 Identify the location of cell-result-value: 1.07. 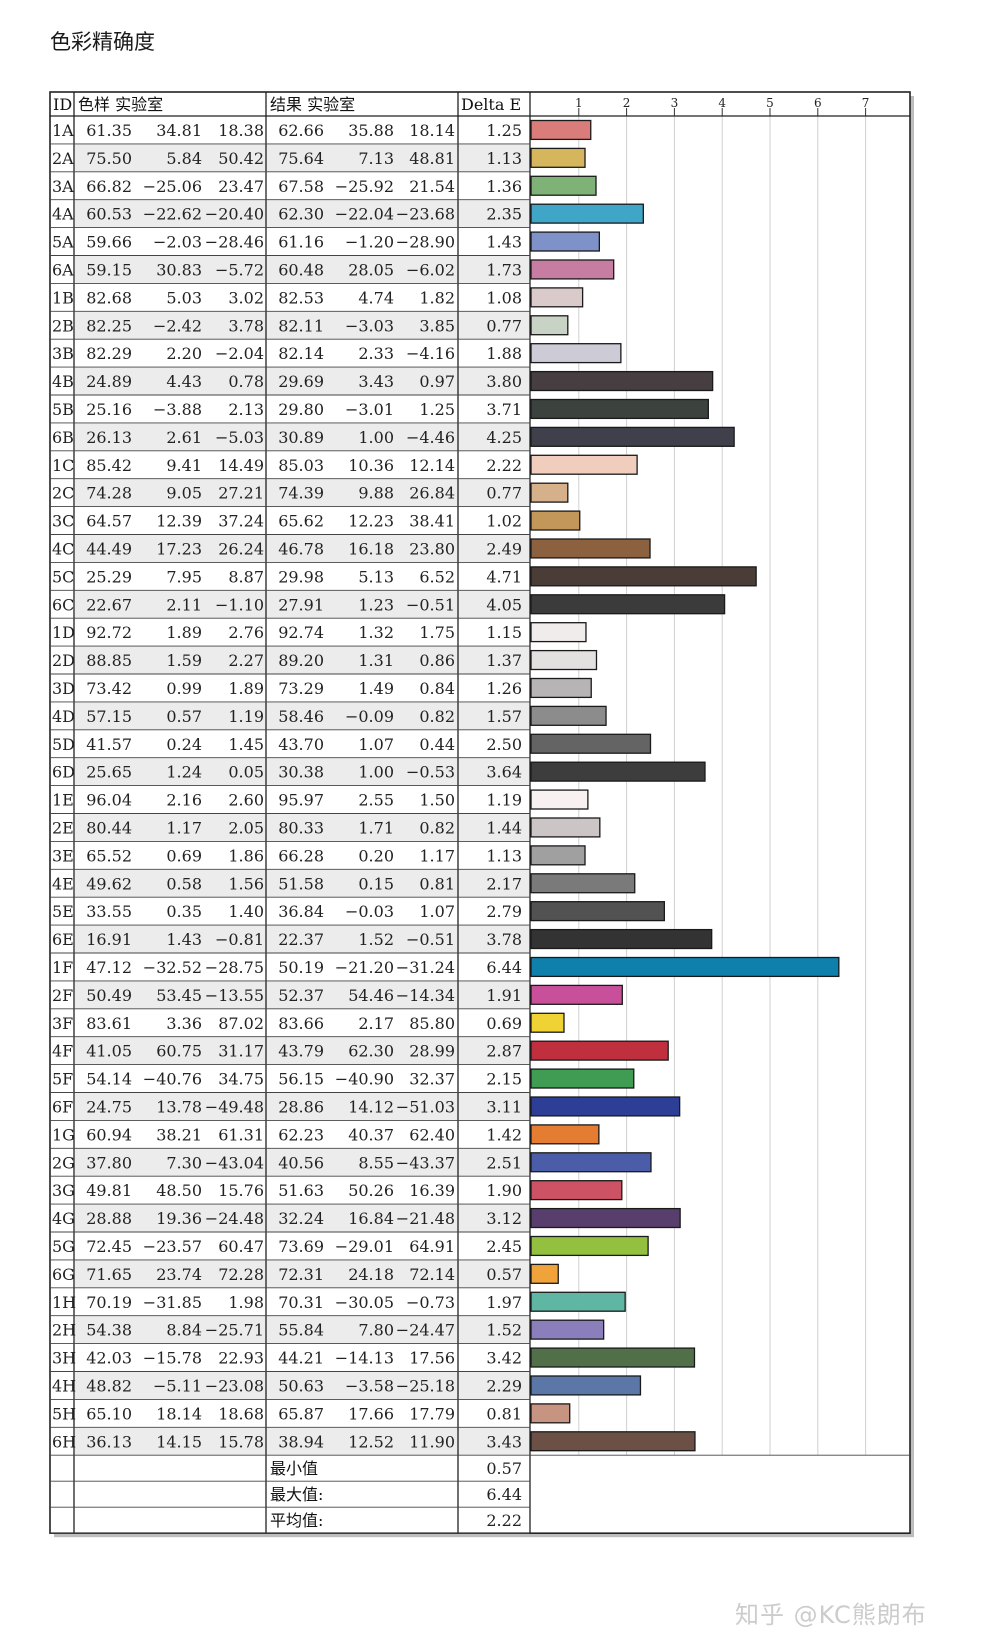
(376, 744).